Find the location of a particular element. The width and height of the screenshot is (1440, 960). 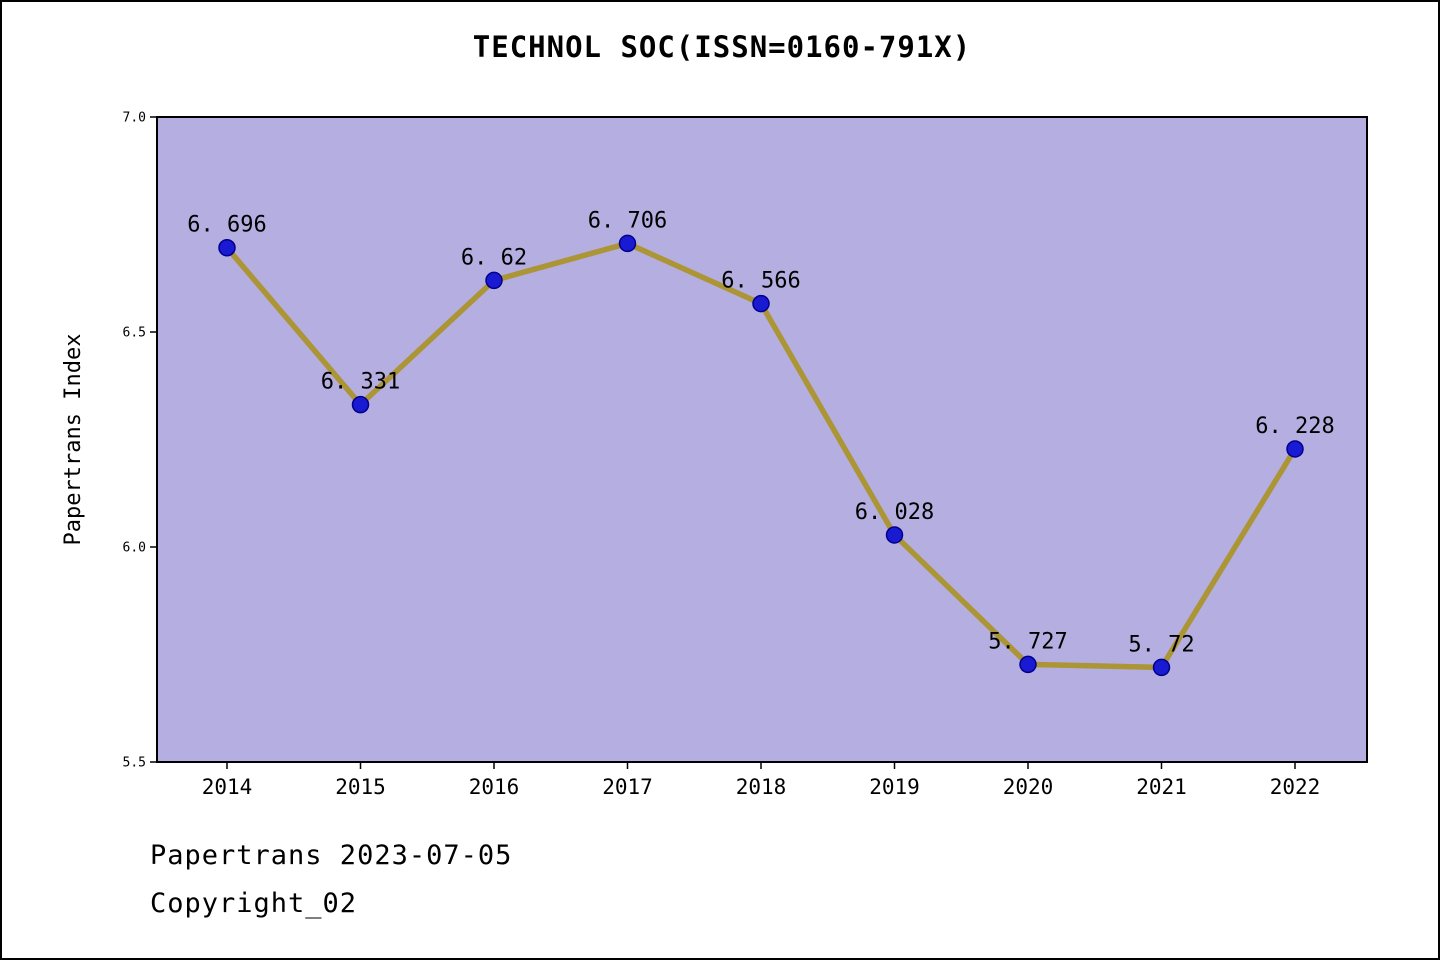

svg-text: 2016 is located at coordinates (494, 787).